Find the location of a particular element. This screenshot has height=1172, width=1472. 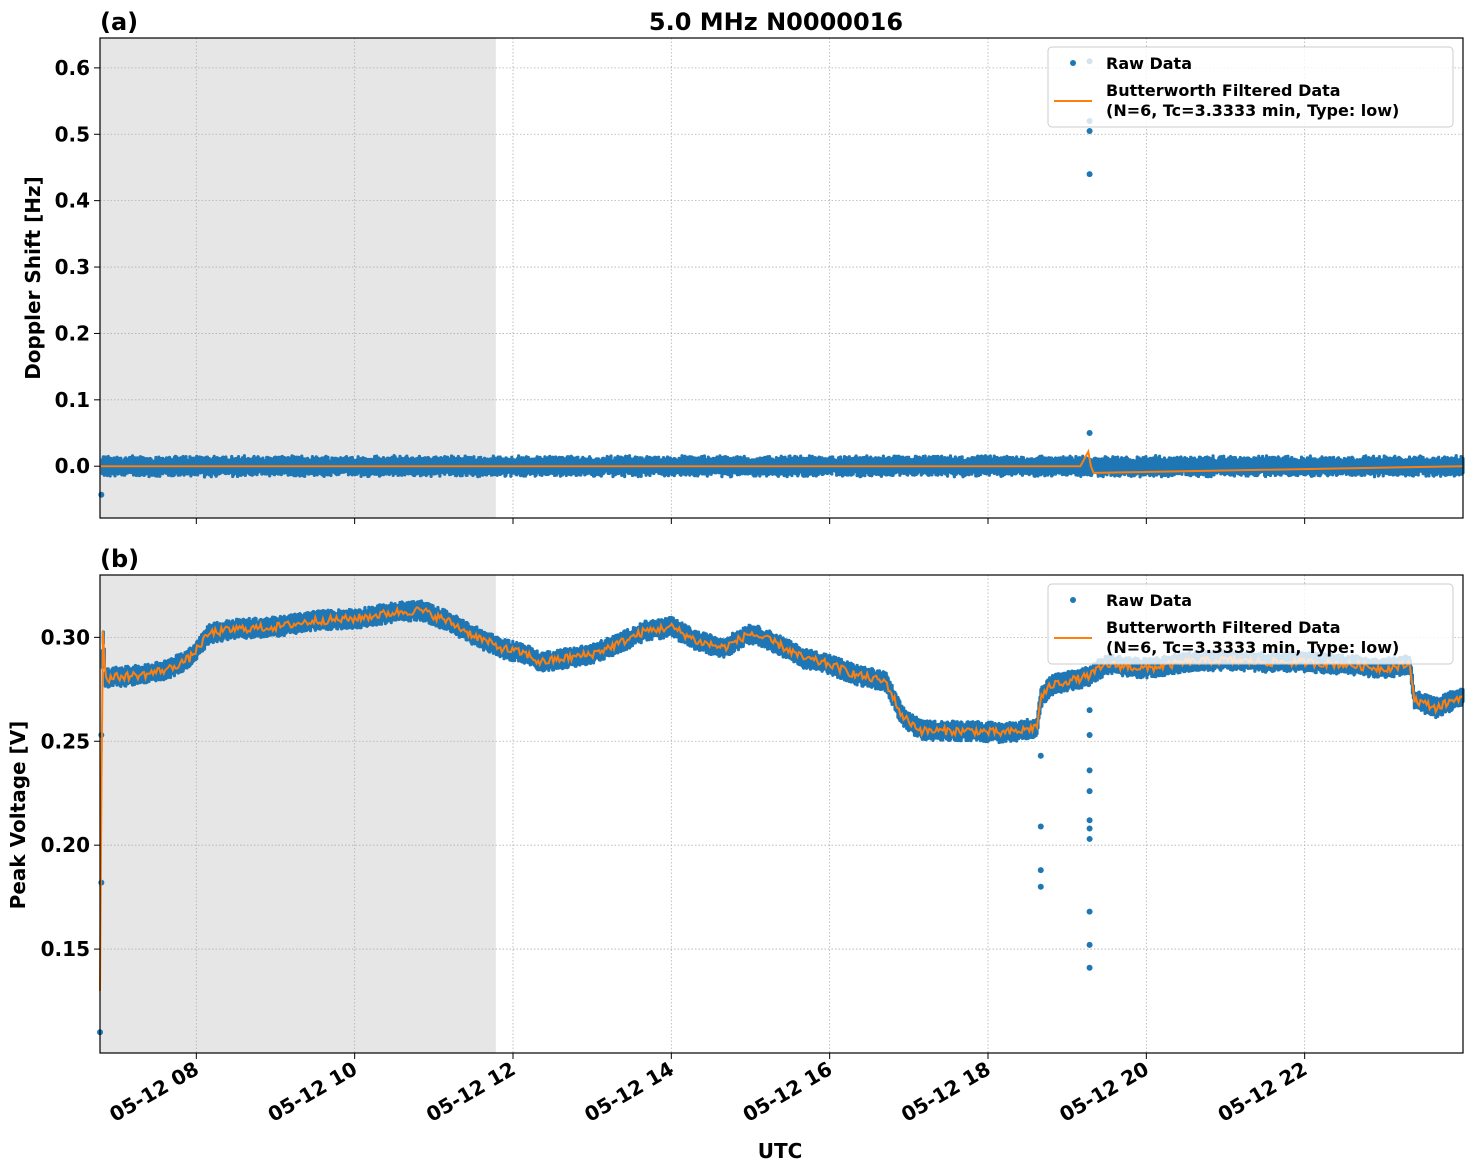

y-tick-label: 0.6 is located at coordinates (72, 68).